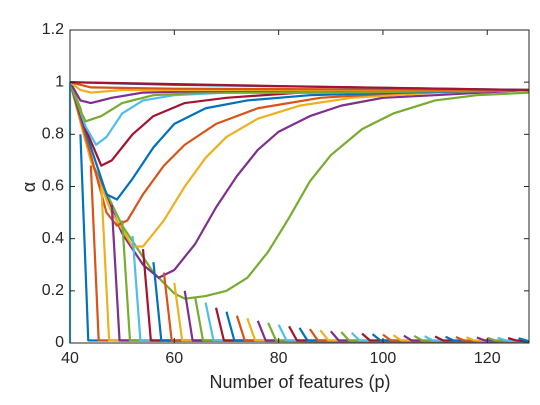  What do you see at coordinates (299, 382) in the screenshot?
I see `x-axis-label: Number of features (p)` at bounding box center [299, 382].